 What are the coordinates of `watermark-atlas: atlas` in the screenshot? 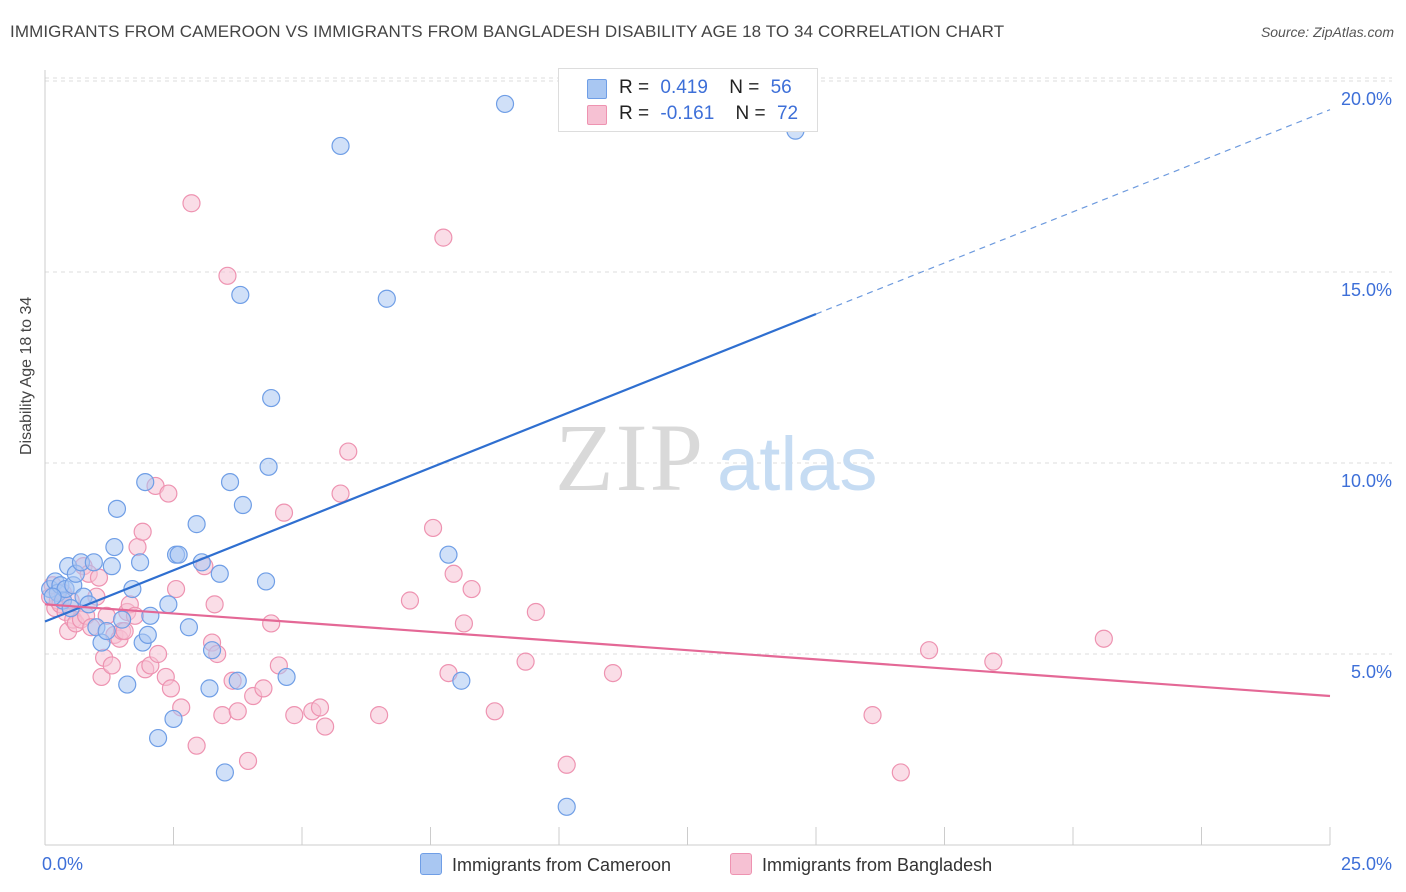 It's located at (797, 464).